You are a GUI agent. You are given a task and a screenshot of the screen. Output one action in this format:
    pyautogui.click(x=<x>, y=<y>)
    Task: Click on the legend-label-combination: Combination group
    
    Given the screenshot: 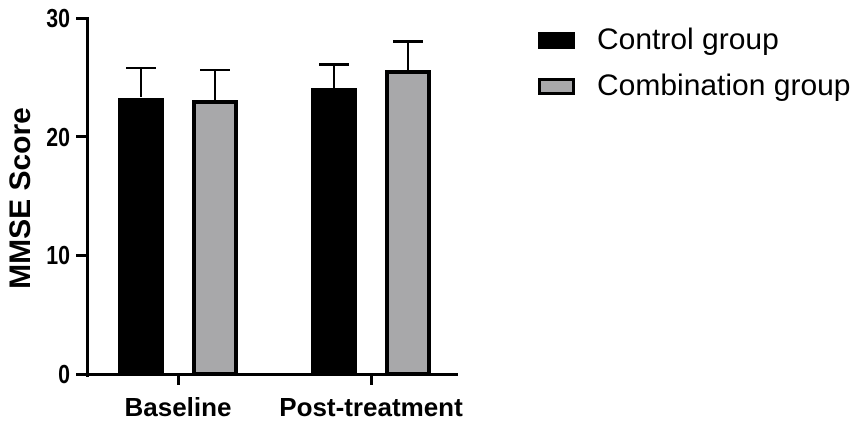 What is the action you would take?
    pyautogui.click(x=724, y=85)
    